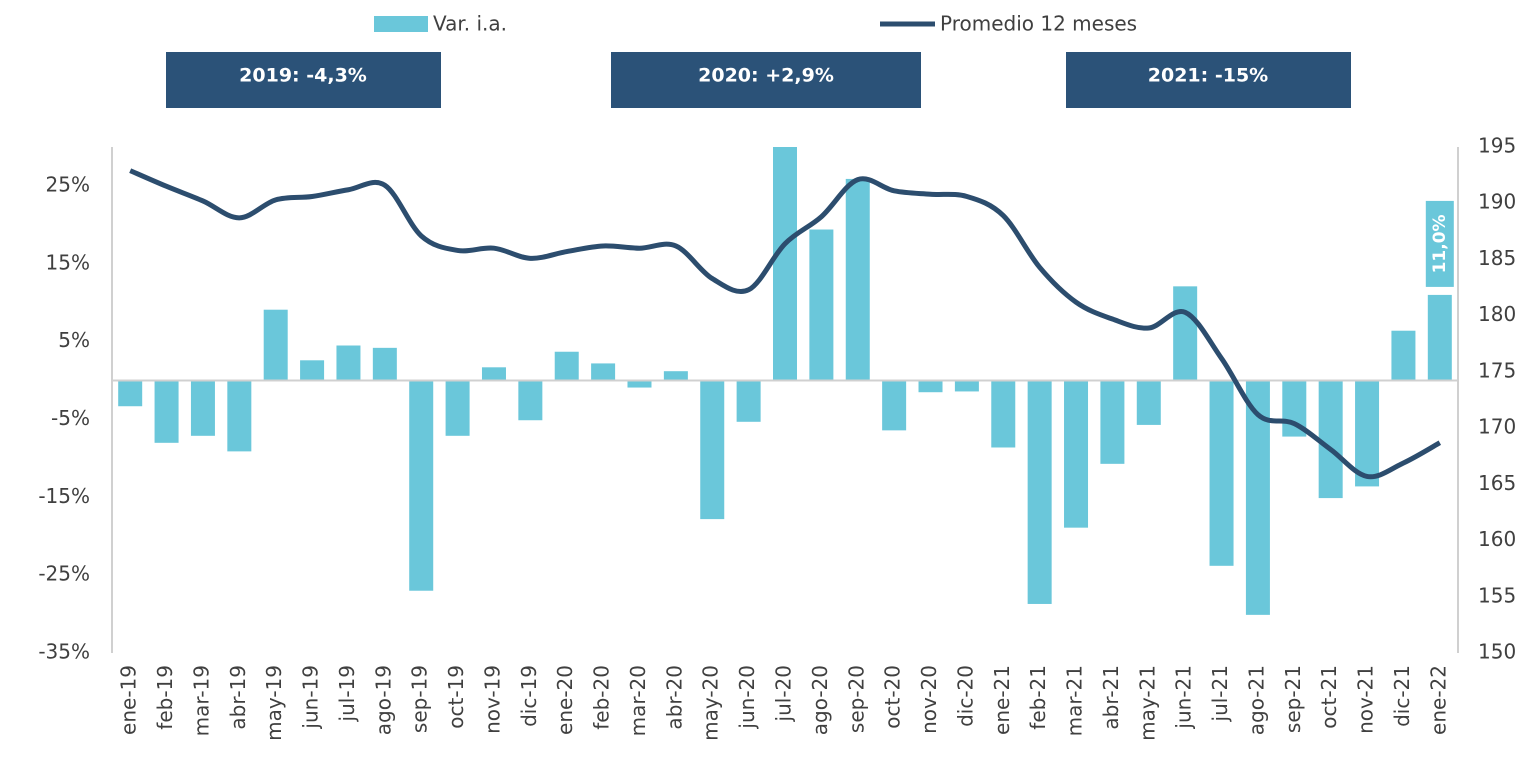  Describe the element at coordinates (1075, 700) in the screenshot. I see `x-tick-label: mar-21` at that location.